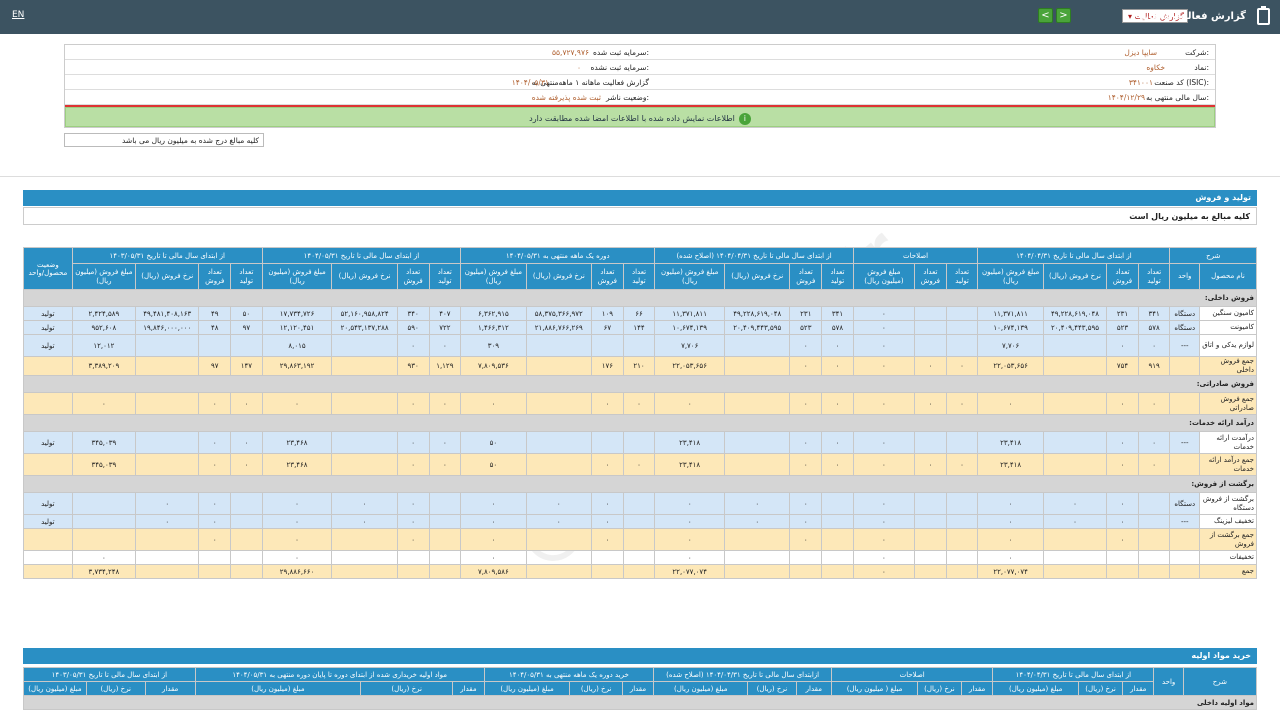 This screenshot has width=1280, height=720. I want to click on table-cell: ۳۴۰, so click(413, 313).